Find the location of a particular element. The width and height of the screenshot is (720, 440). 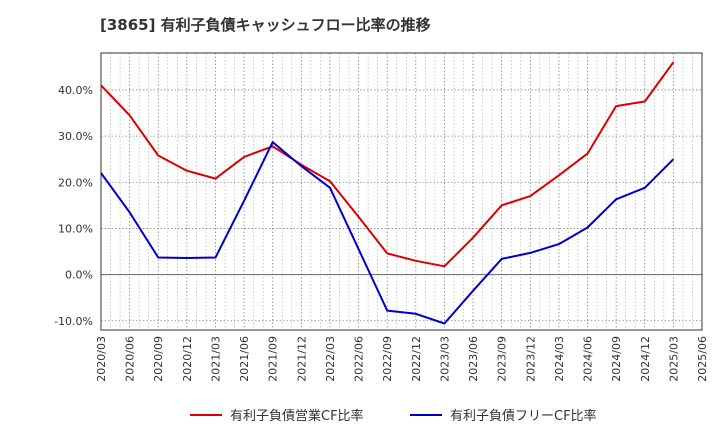

x-tick-label: 2023/06 is located at coordinates (473, 359).